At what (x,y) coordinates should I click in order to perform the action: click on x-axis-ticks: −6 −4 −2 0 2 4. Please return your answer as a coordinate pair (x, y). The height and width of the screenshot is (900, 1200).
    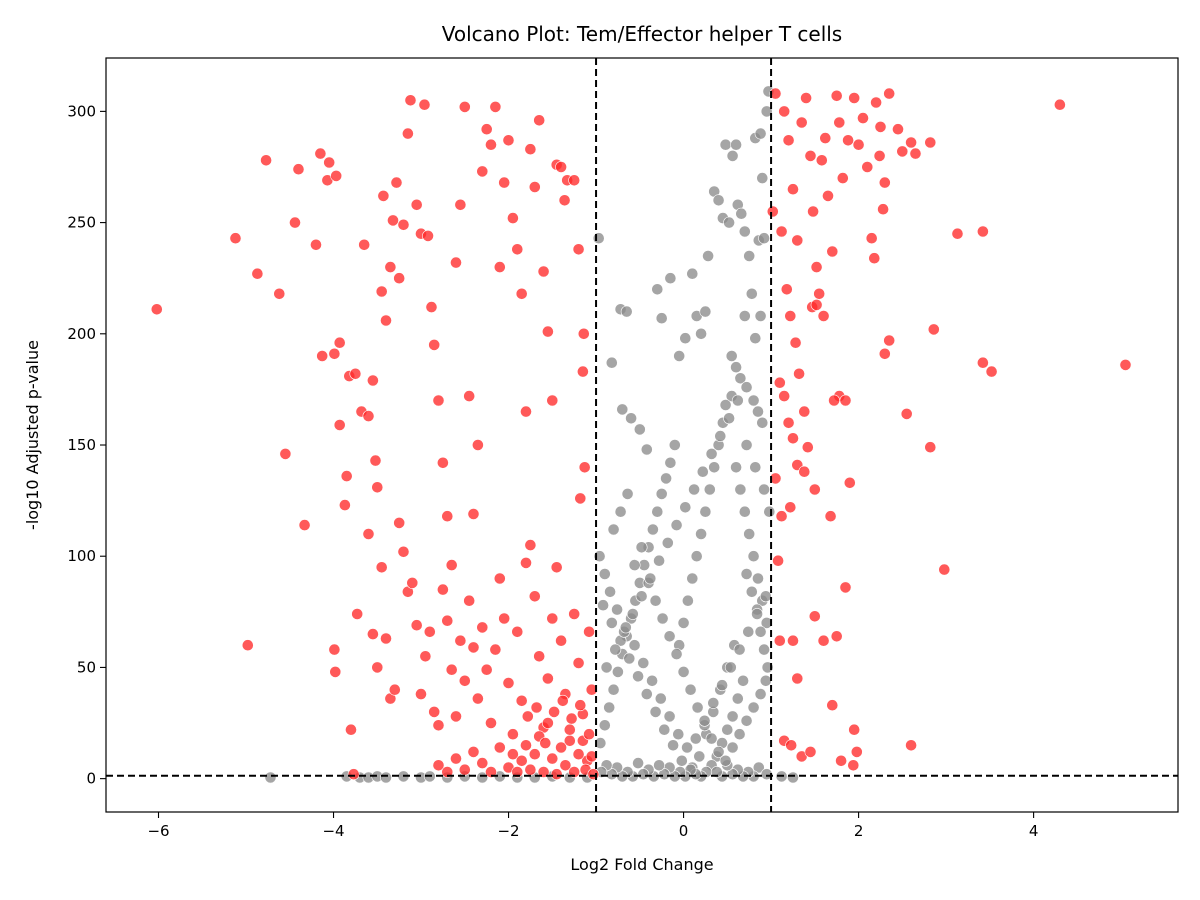
    Looking at the image, I should click on (592, 826).